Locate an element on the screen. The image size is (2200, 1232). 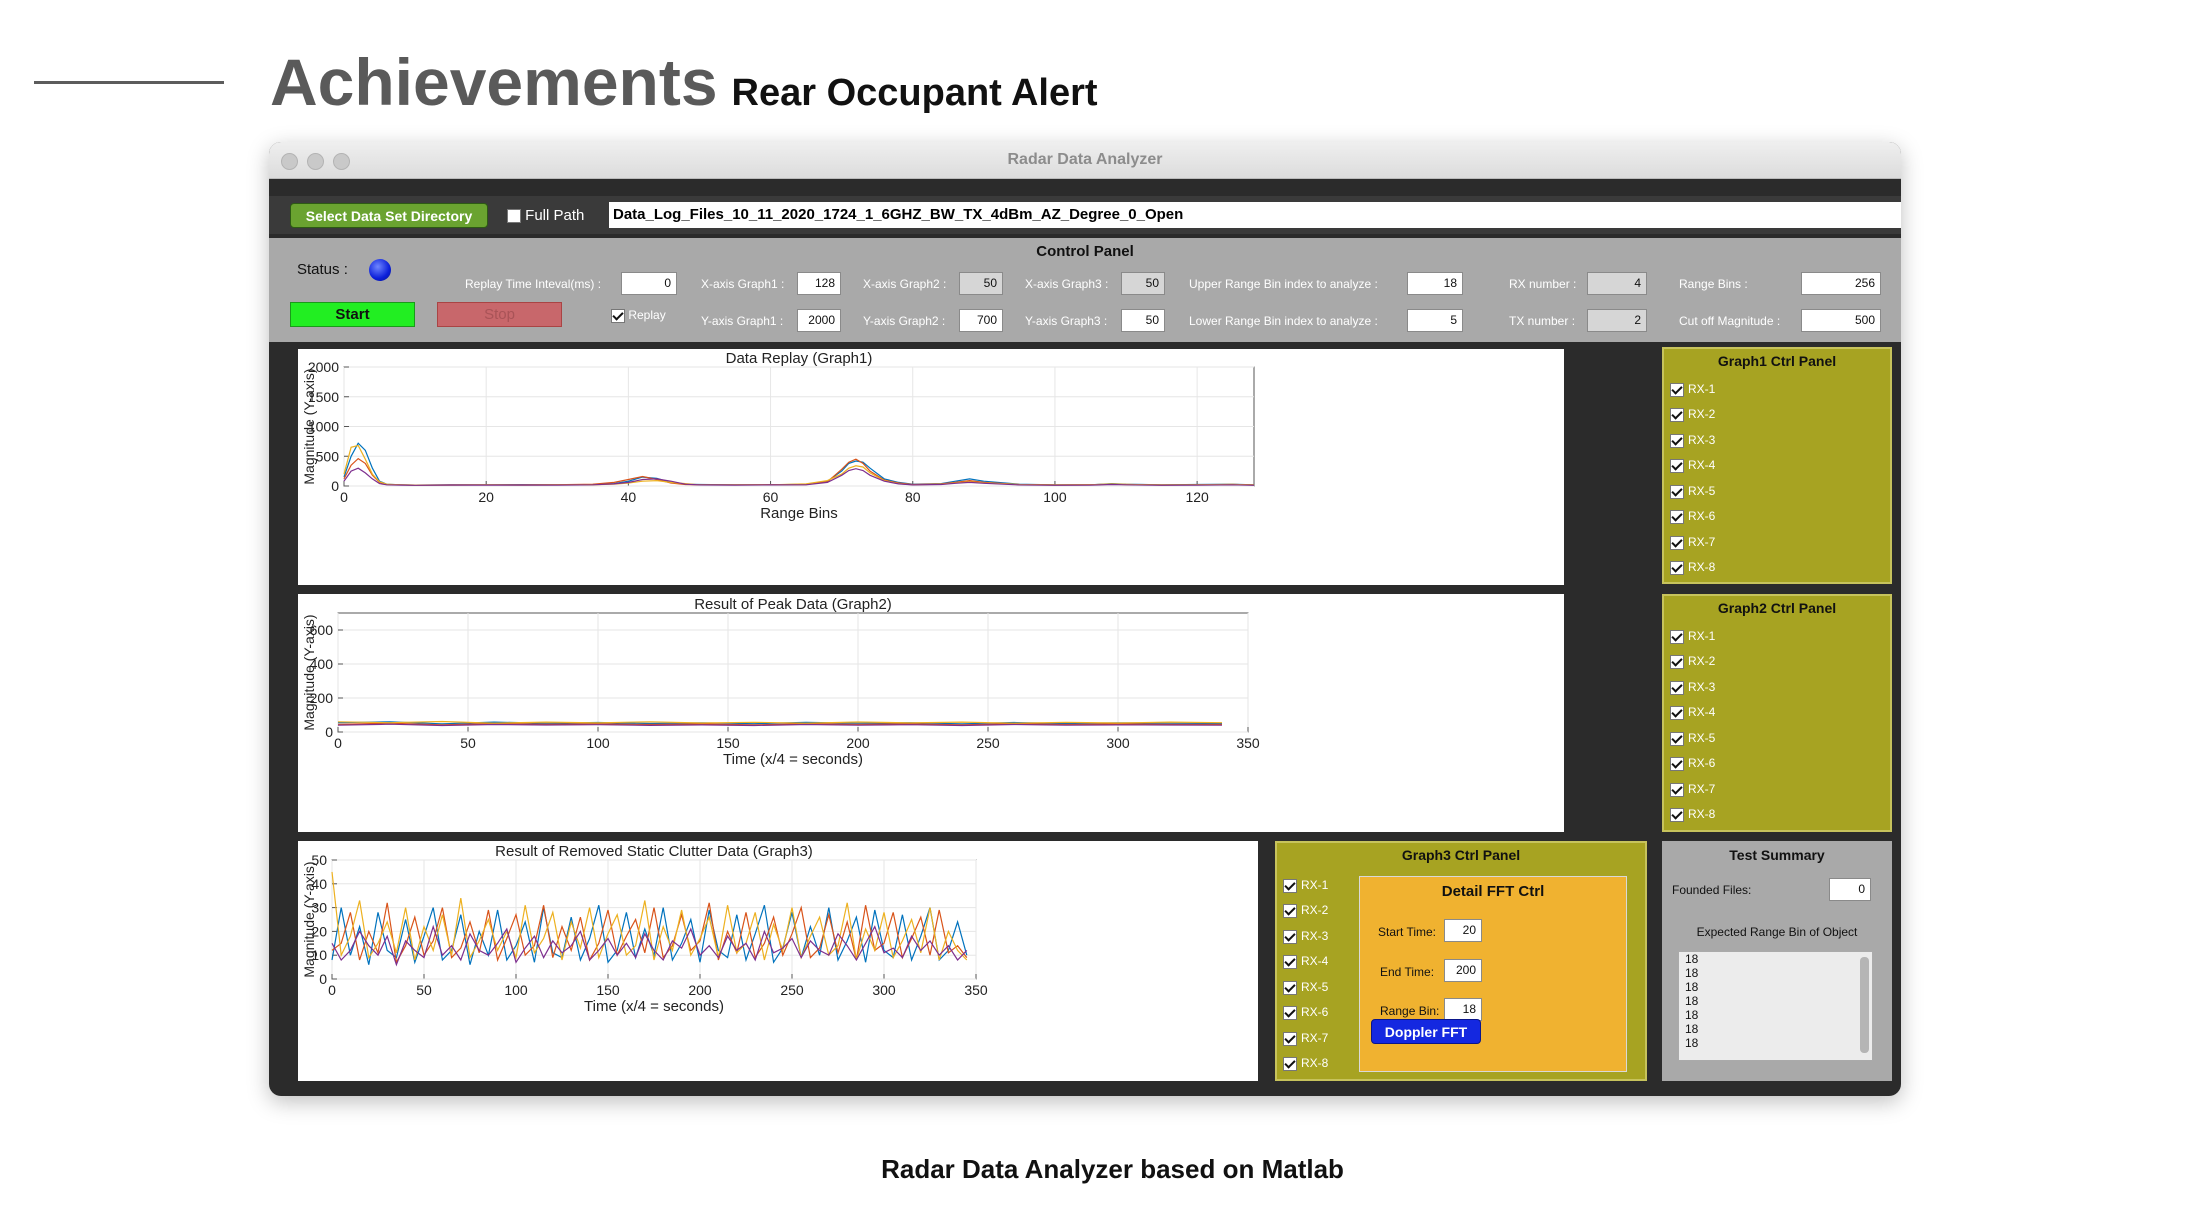
slide-title: Achievements Rear Occupant Alert is located at coordinates (684, 87).